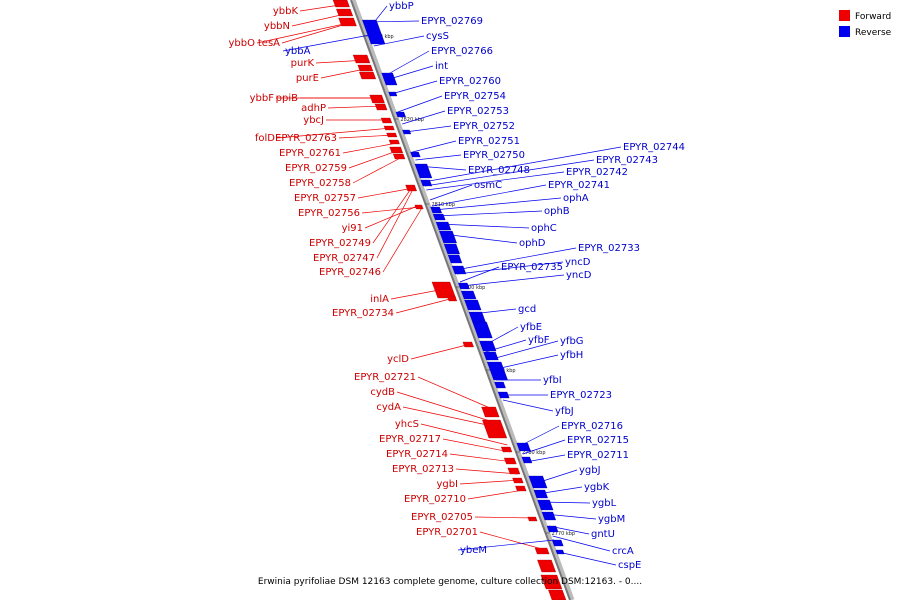 The image size is (900, 600). I want to click on tick-label: 2820 kbp, so click(412, 120).